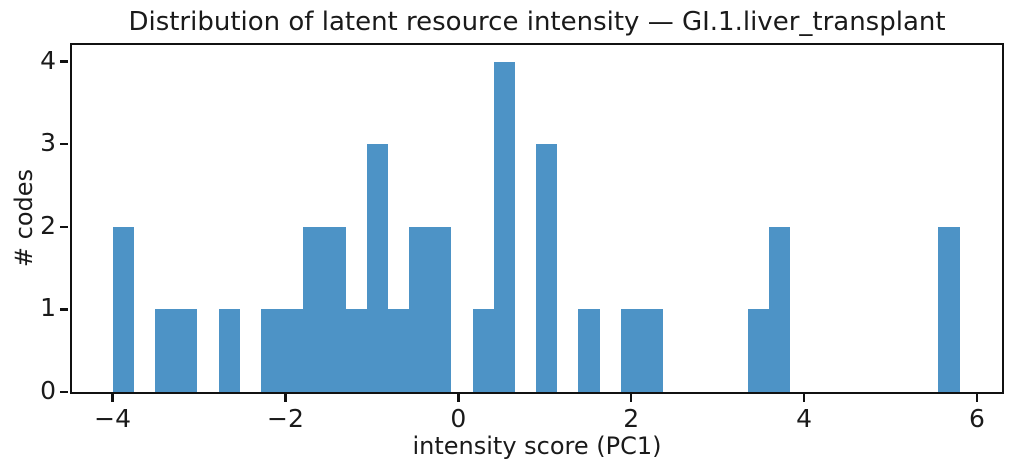 Image resolution: width=1016 pixels, height=470 pixels. I want to click on y-tick-label: 4, so click(48, 60).